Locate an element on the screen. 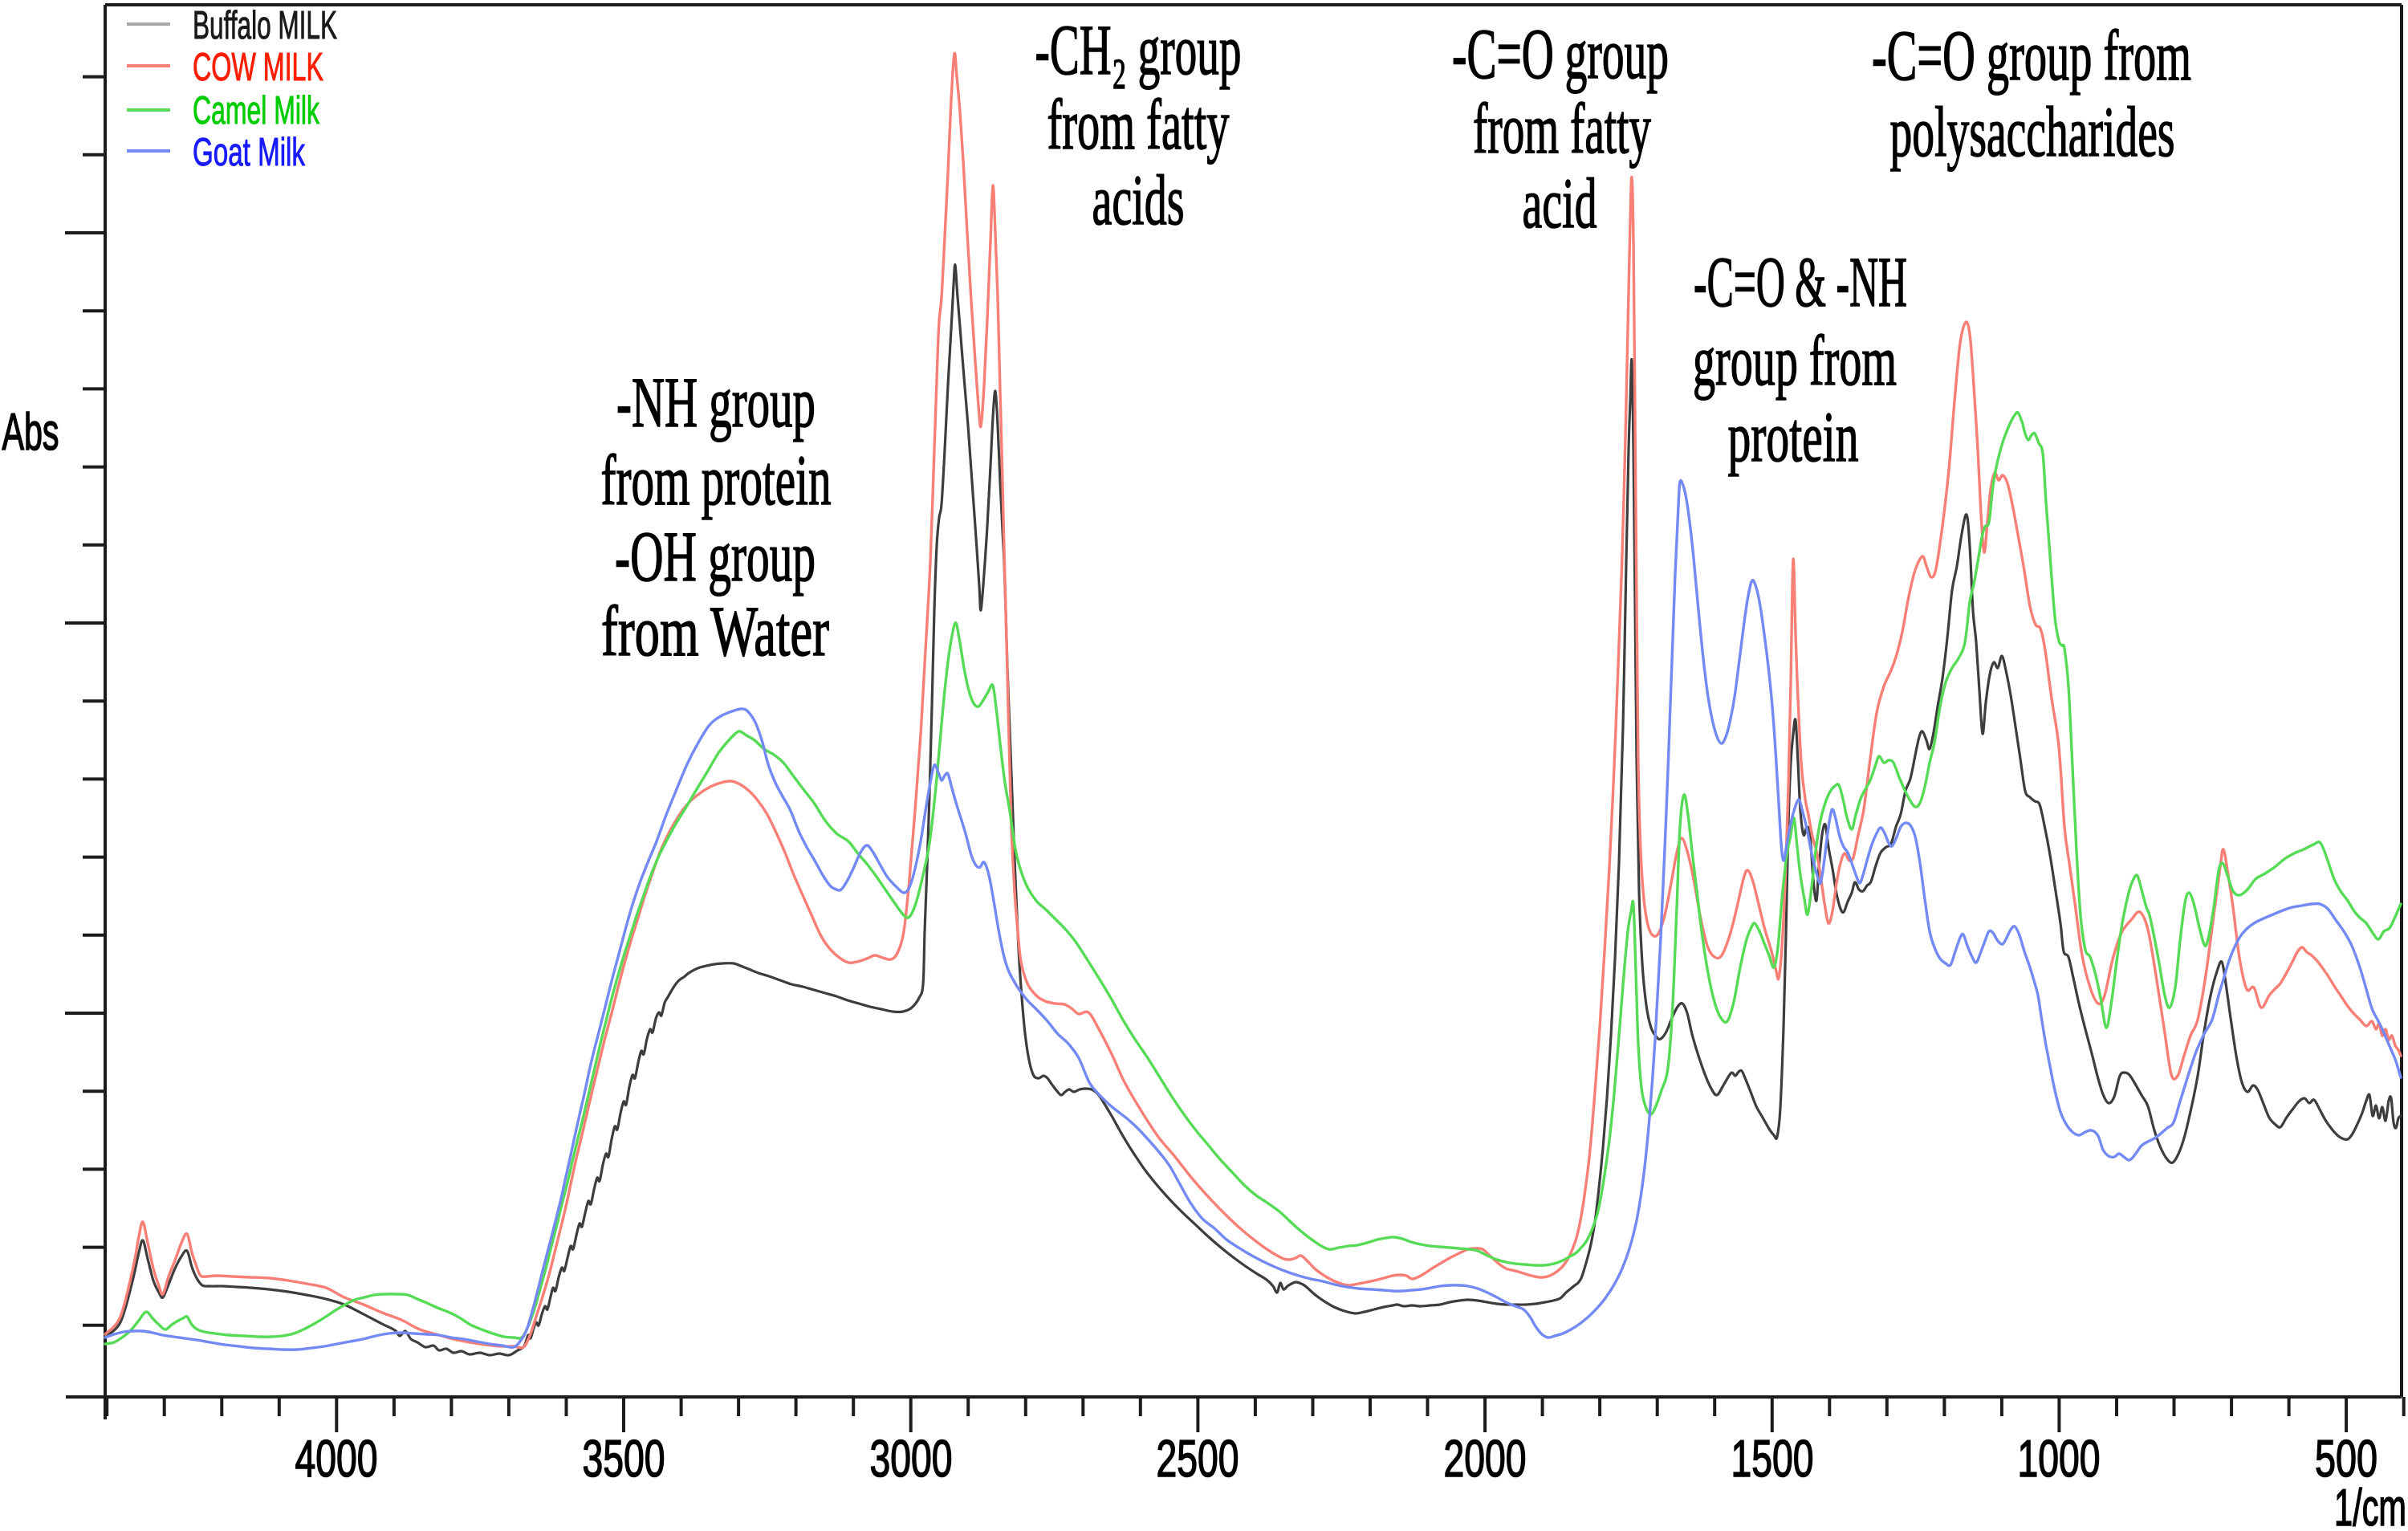 This screenshot has height=1531, width=2408. svg-text: 1500 is located at coordinates (1773, 1458).